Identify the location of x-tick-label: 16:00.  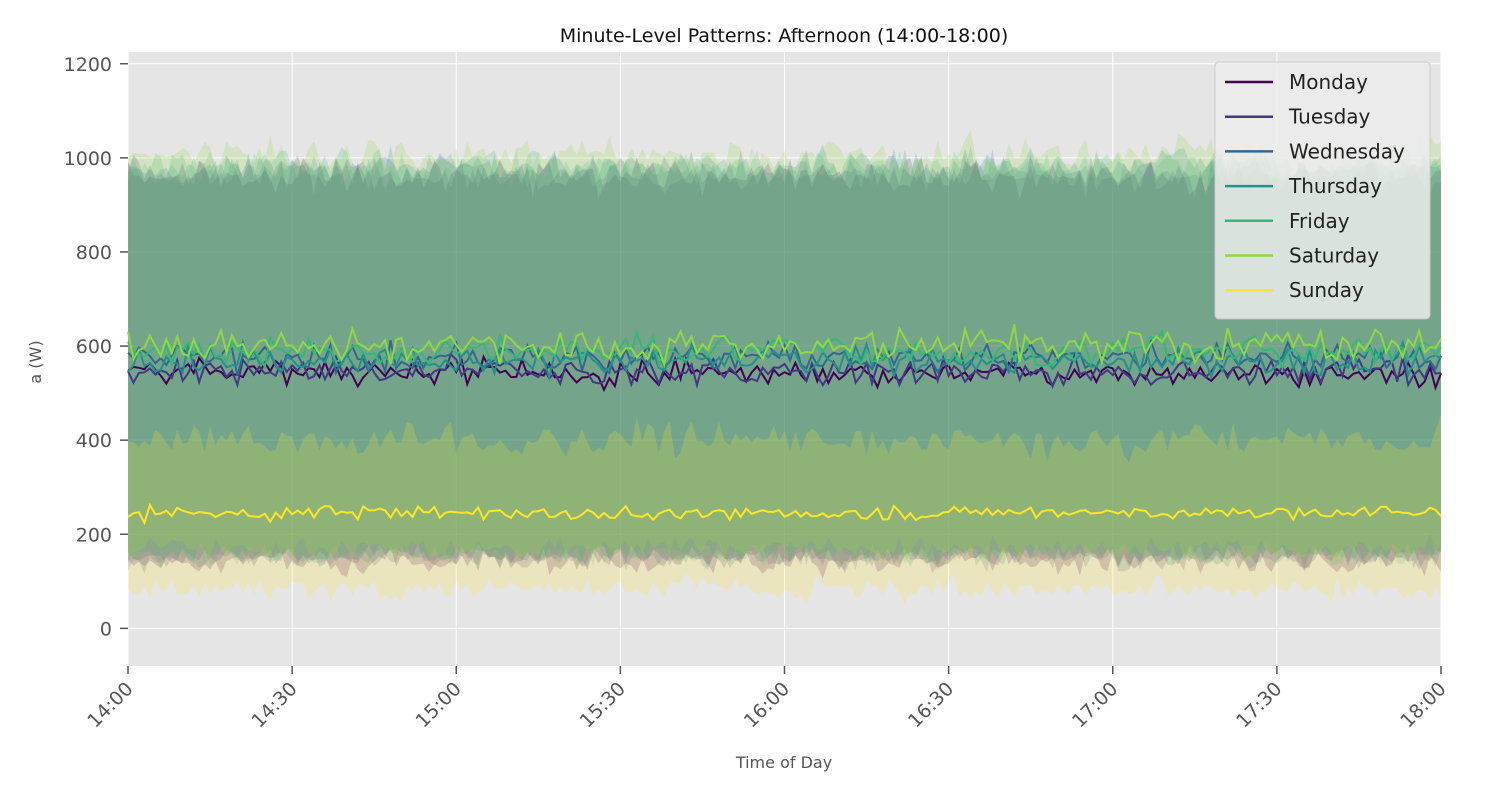
(767, 705).